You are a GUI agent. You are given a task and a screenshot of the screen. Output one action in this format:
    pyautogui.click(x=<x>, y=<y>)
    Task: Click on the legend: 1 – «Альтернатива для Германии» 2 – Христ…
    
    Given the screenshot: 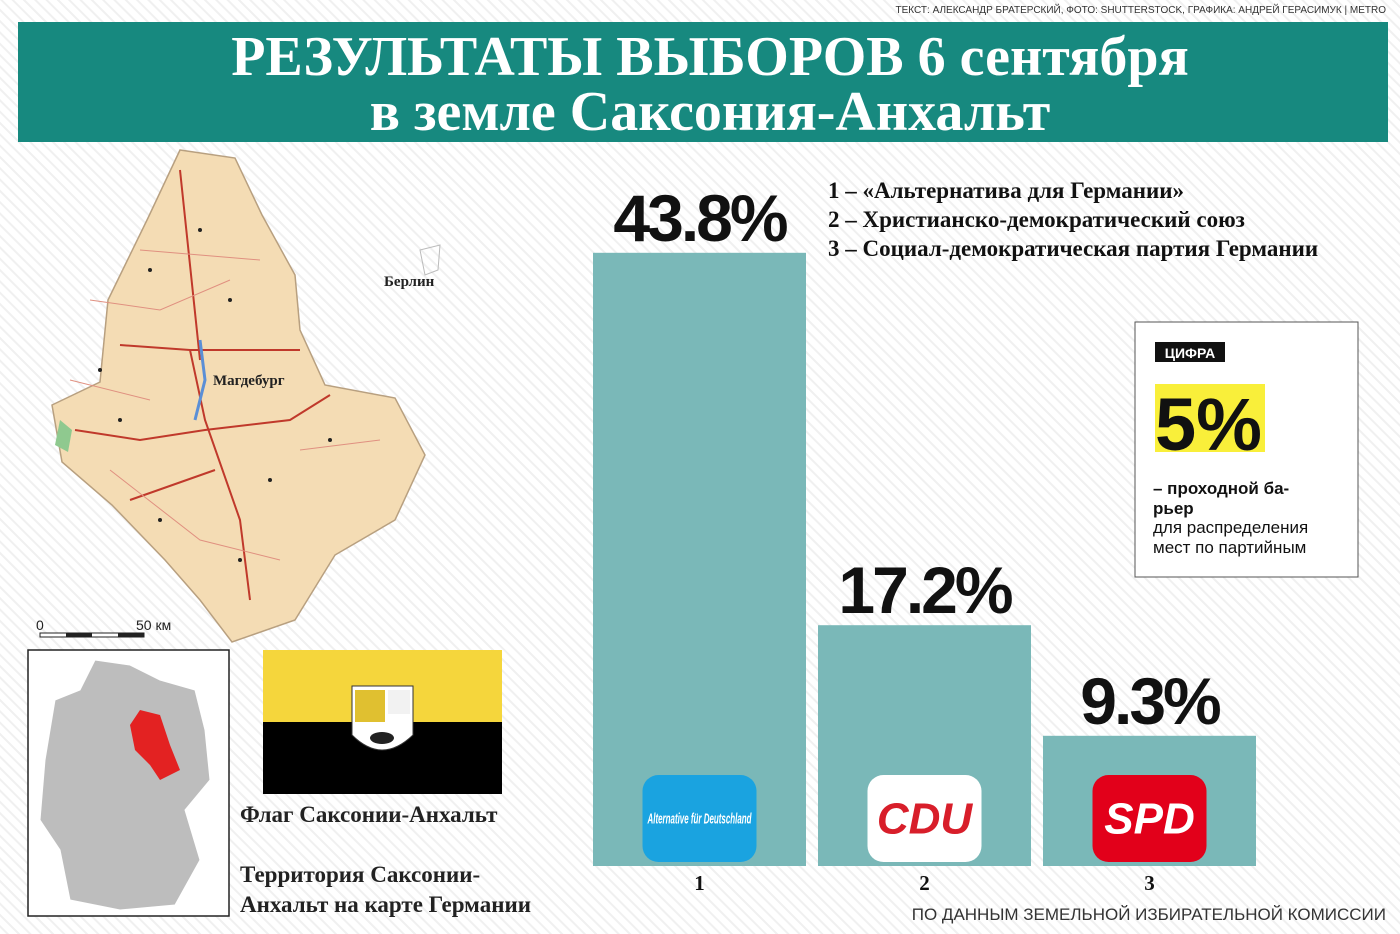 What is the action you would take?
    pyautogui.click(x=1073, y=219)
    